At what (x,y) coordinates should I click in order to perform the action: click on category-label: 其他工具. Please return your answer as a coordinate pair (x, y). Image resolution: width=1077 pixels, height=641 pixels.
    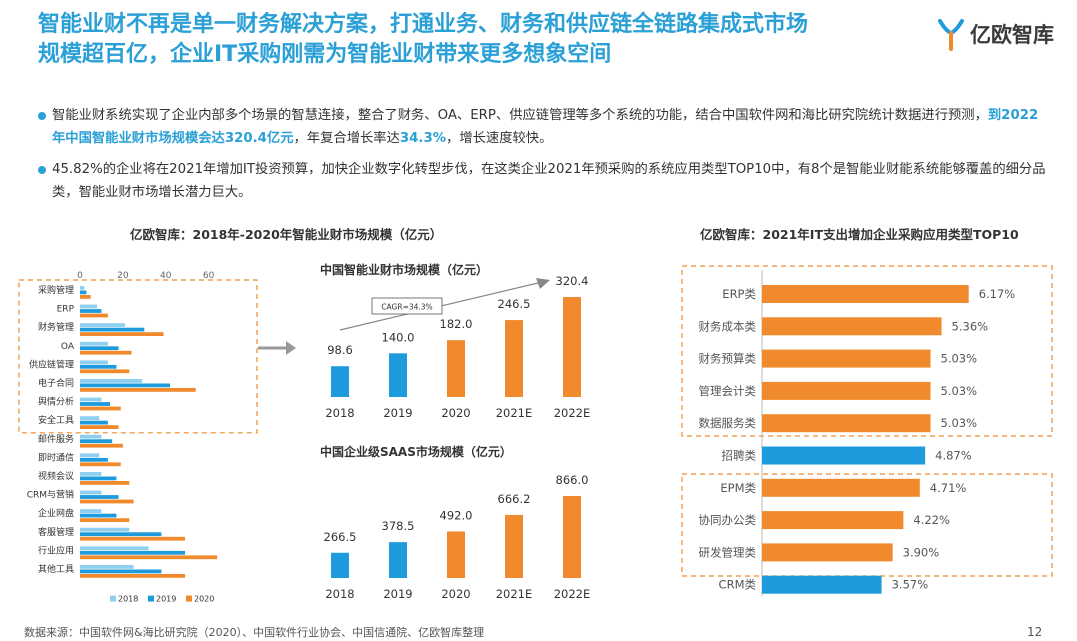
    Looking at the image, I should click on (56, 569).